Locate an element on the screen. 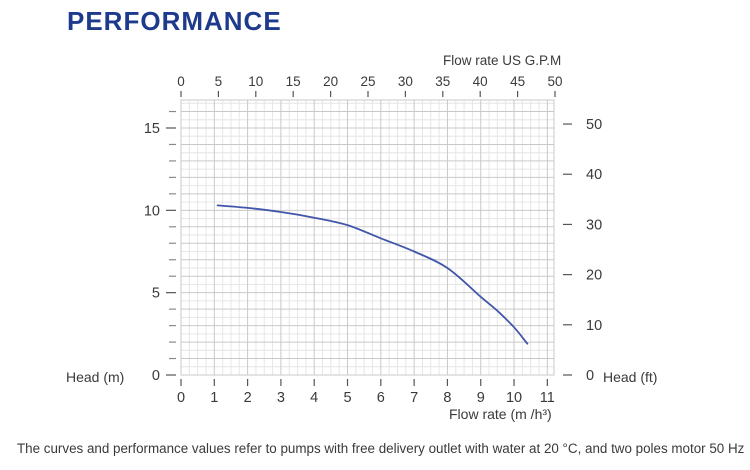 Image resolution: width=750 pixels, height=470 pixels. left-axis-tick-label: 0 is located at coordinates (156, 376).